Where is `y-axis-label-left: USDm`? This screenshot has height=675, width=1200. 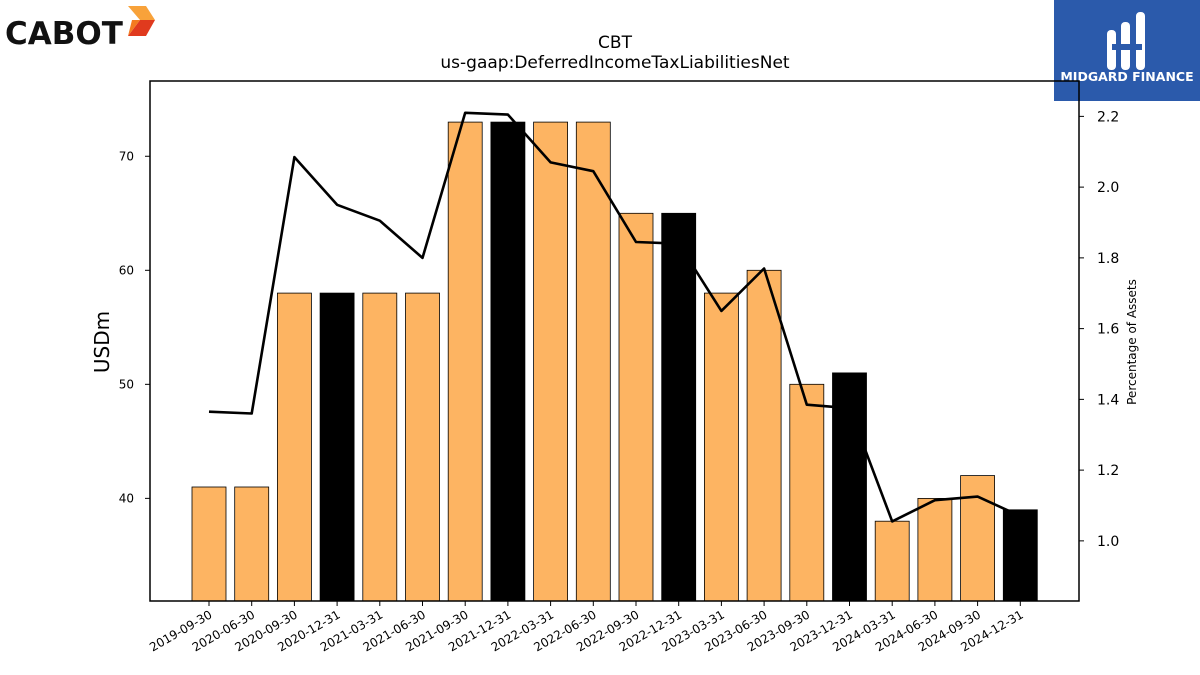
y-axis-label-left: USDm is located at coordinates (102, 342).